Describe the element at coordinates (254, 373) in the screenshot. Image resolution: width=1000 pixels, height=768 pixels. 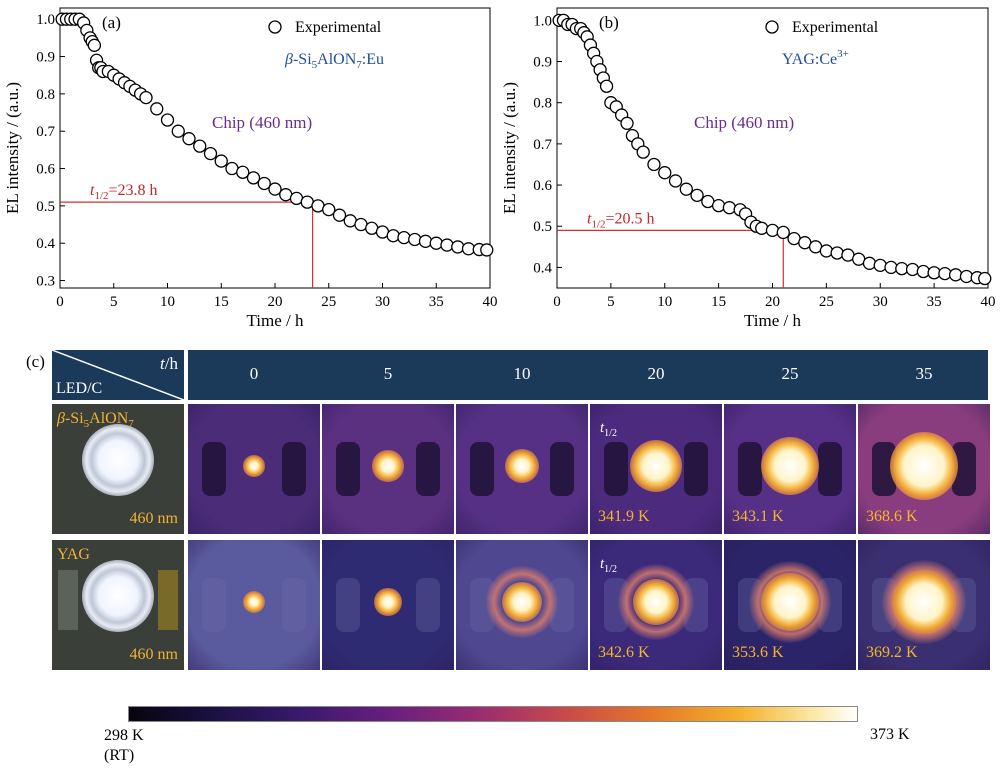
I see `time-header: 0` at that location.